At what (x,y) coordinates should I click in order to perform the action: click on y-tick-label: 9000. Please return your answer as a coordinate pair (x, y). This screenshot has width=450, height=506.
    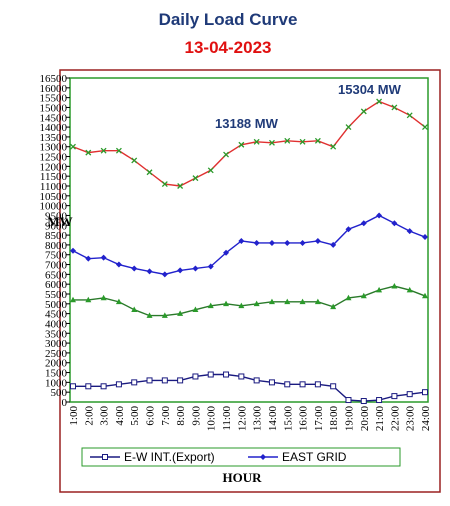
    Looking at the image, I should click on (56, 226).